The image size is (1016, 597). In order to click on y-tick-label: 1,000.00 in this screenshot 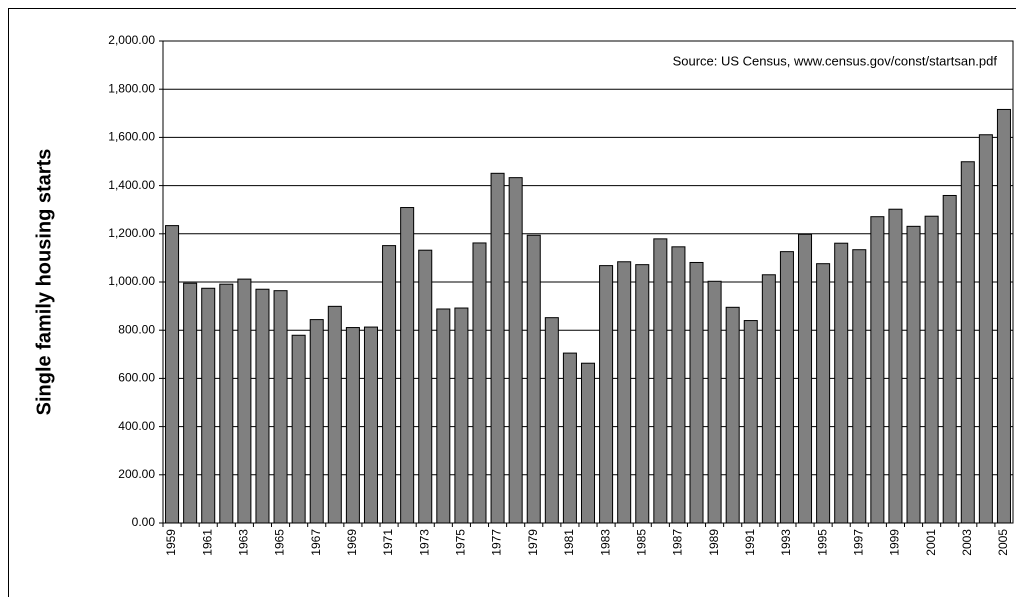, I will do `click(131, 281)`.